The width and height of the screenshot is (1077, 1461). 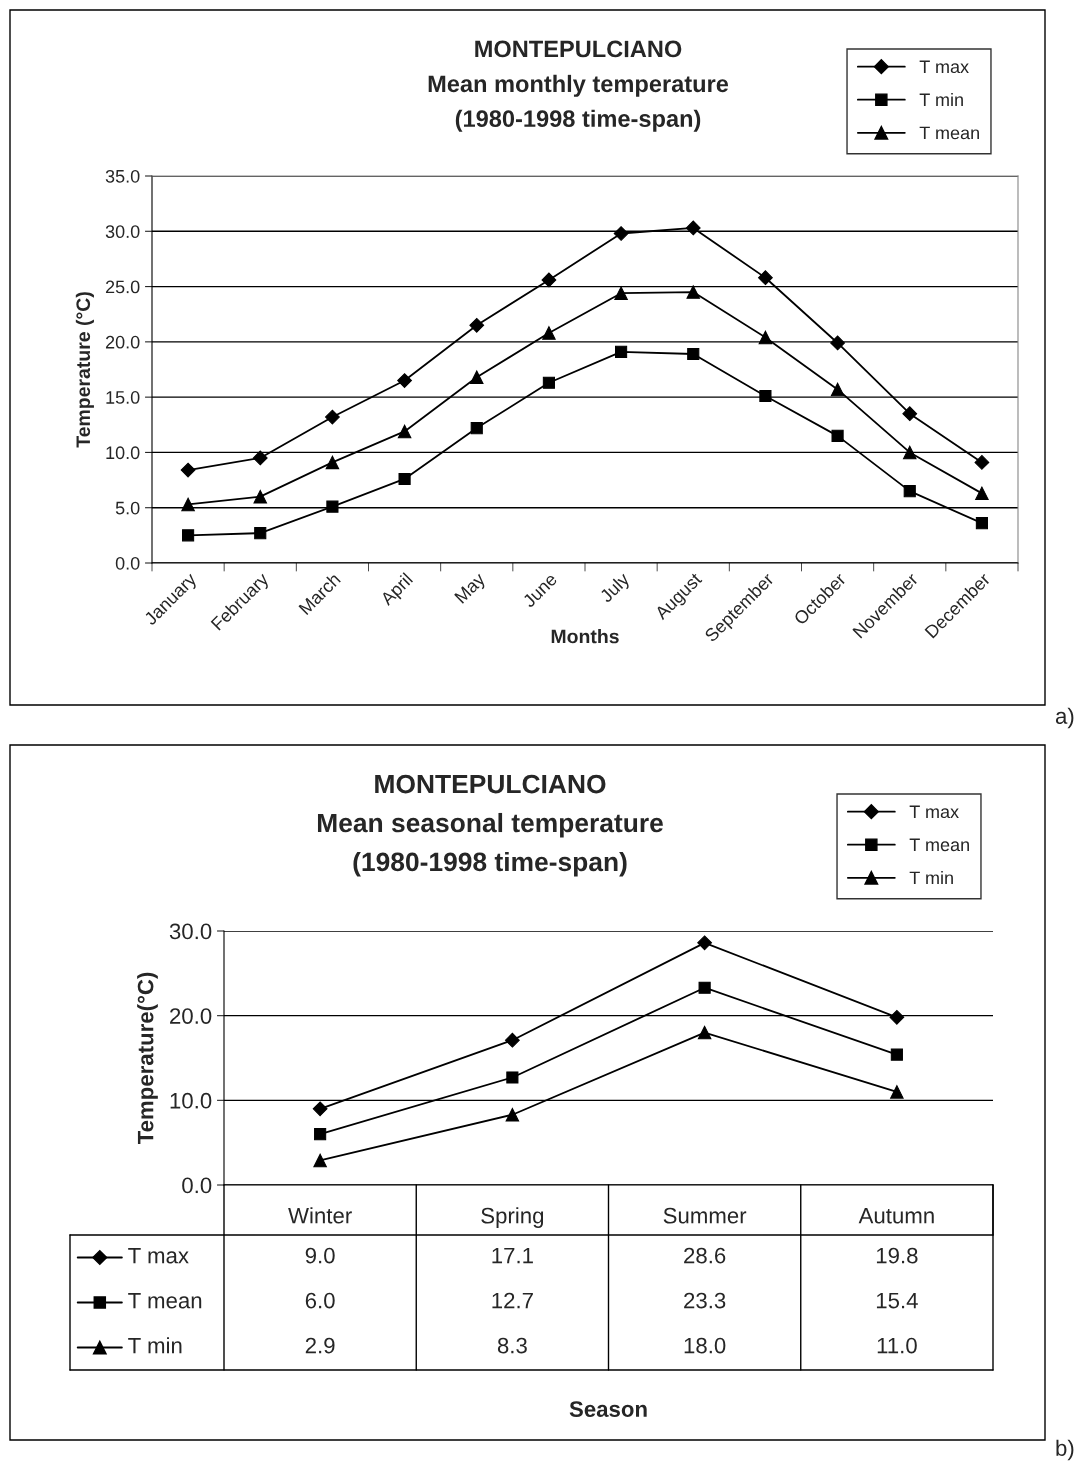 What do you see at coordinates (1064, 718) in the screenshot?
I see `text: a)` at bounding box center [1064, 718].